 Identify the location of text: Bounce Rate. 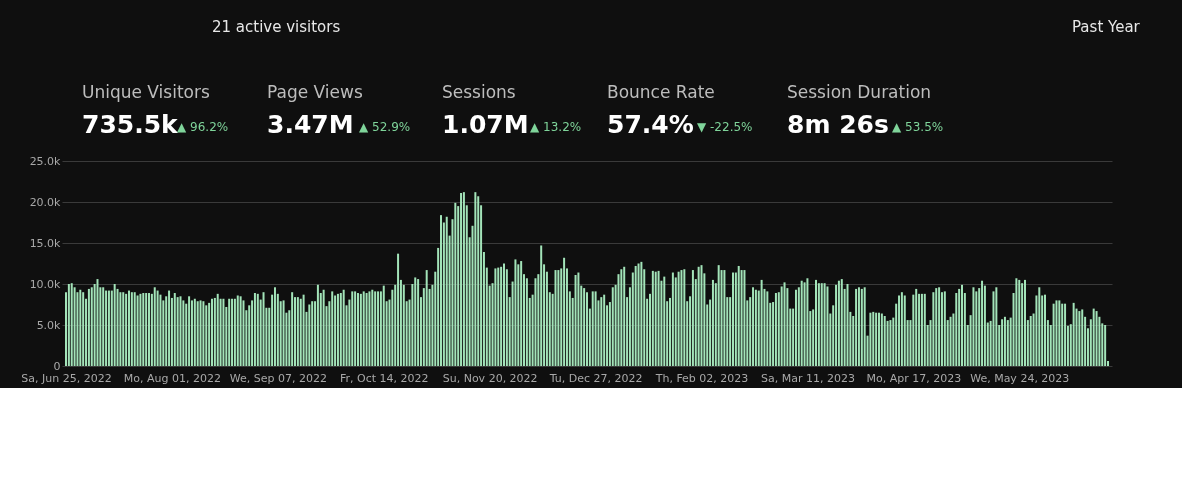
(661, 92).